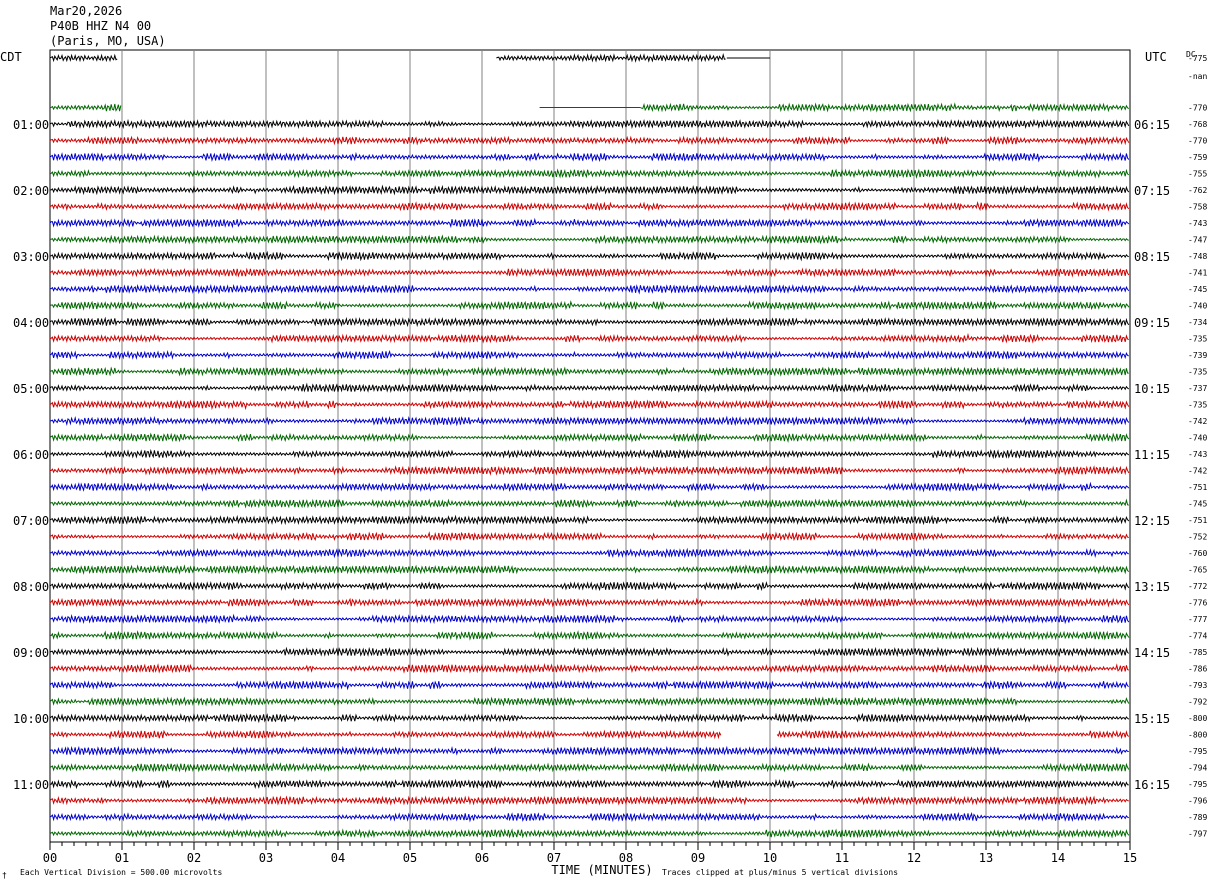 This screenshot has width=1210, height=886. I want to click on x-tick-label: 11, so click(842, 858).